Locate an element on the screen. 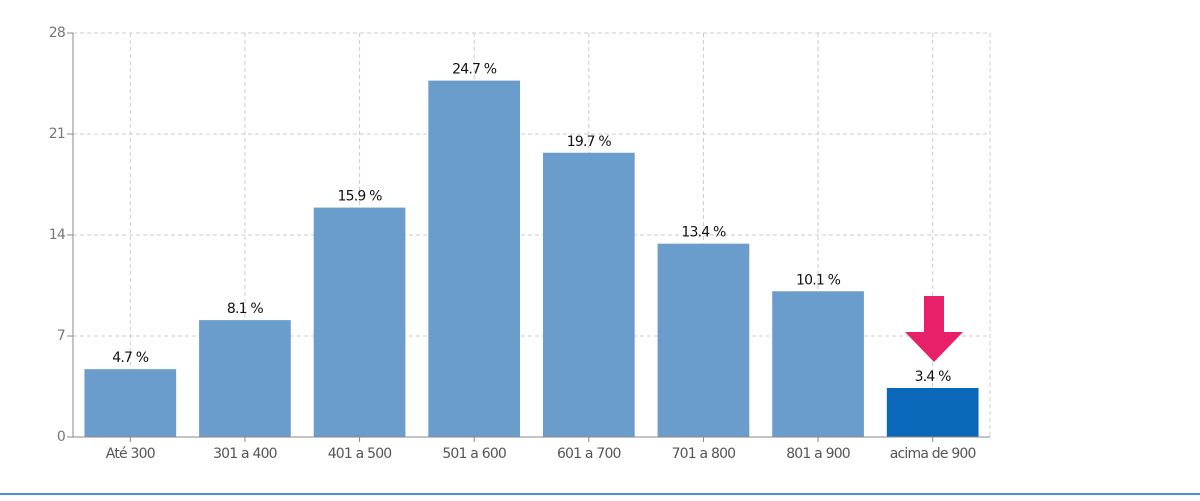 The width and height of the screenshot is (1200, 501). value-label: 13.4 % is located at coordinates (703, 233).